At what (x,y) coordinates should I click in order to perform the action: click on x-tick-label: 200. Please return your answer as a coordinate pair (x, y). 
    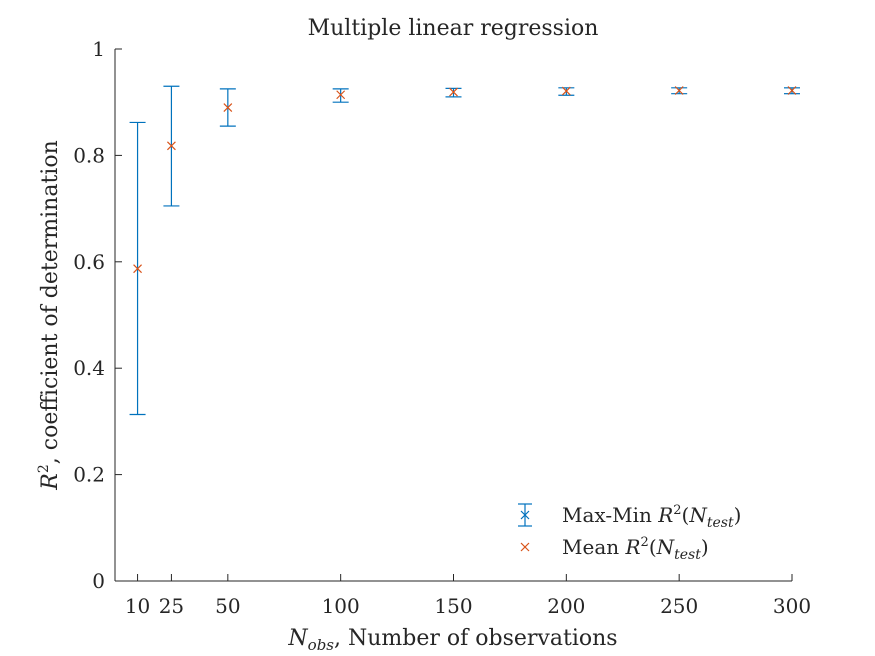
    Looking at the image, I should click on (566, 606).